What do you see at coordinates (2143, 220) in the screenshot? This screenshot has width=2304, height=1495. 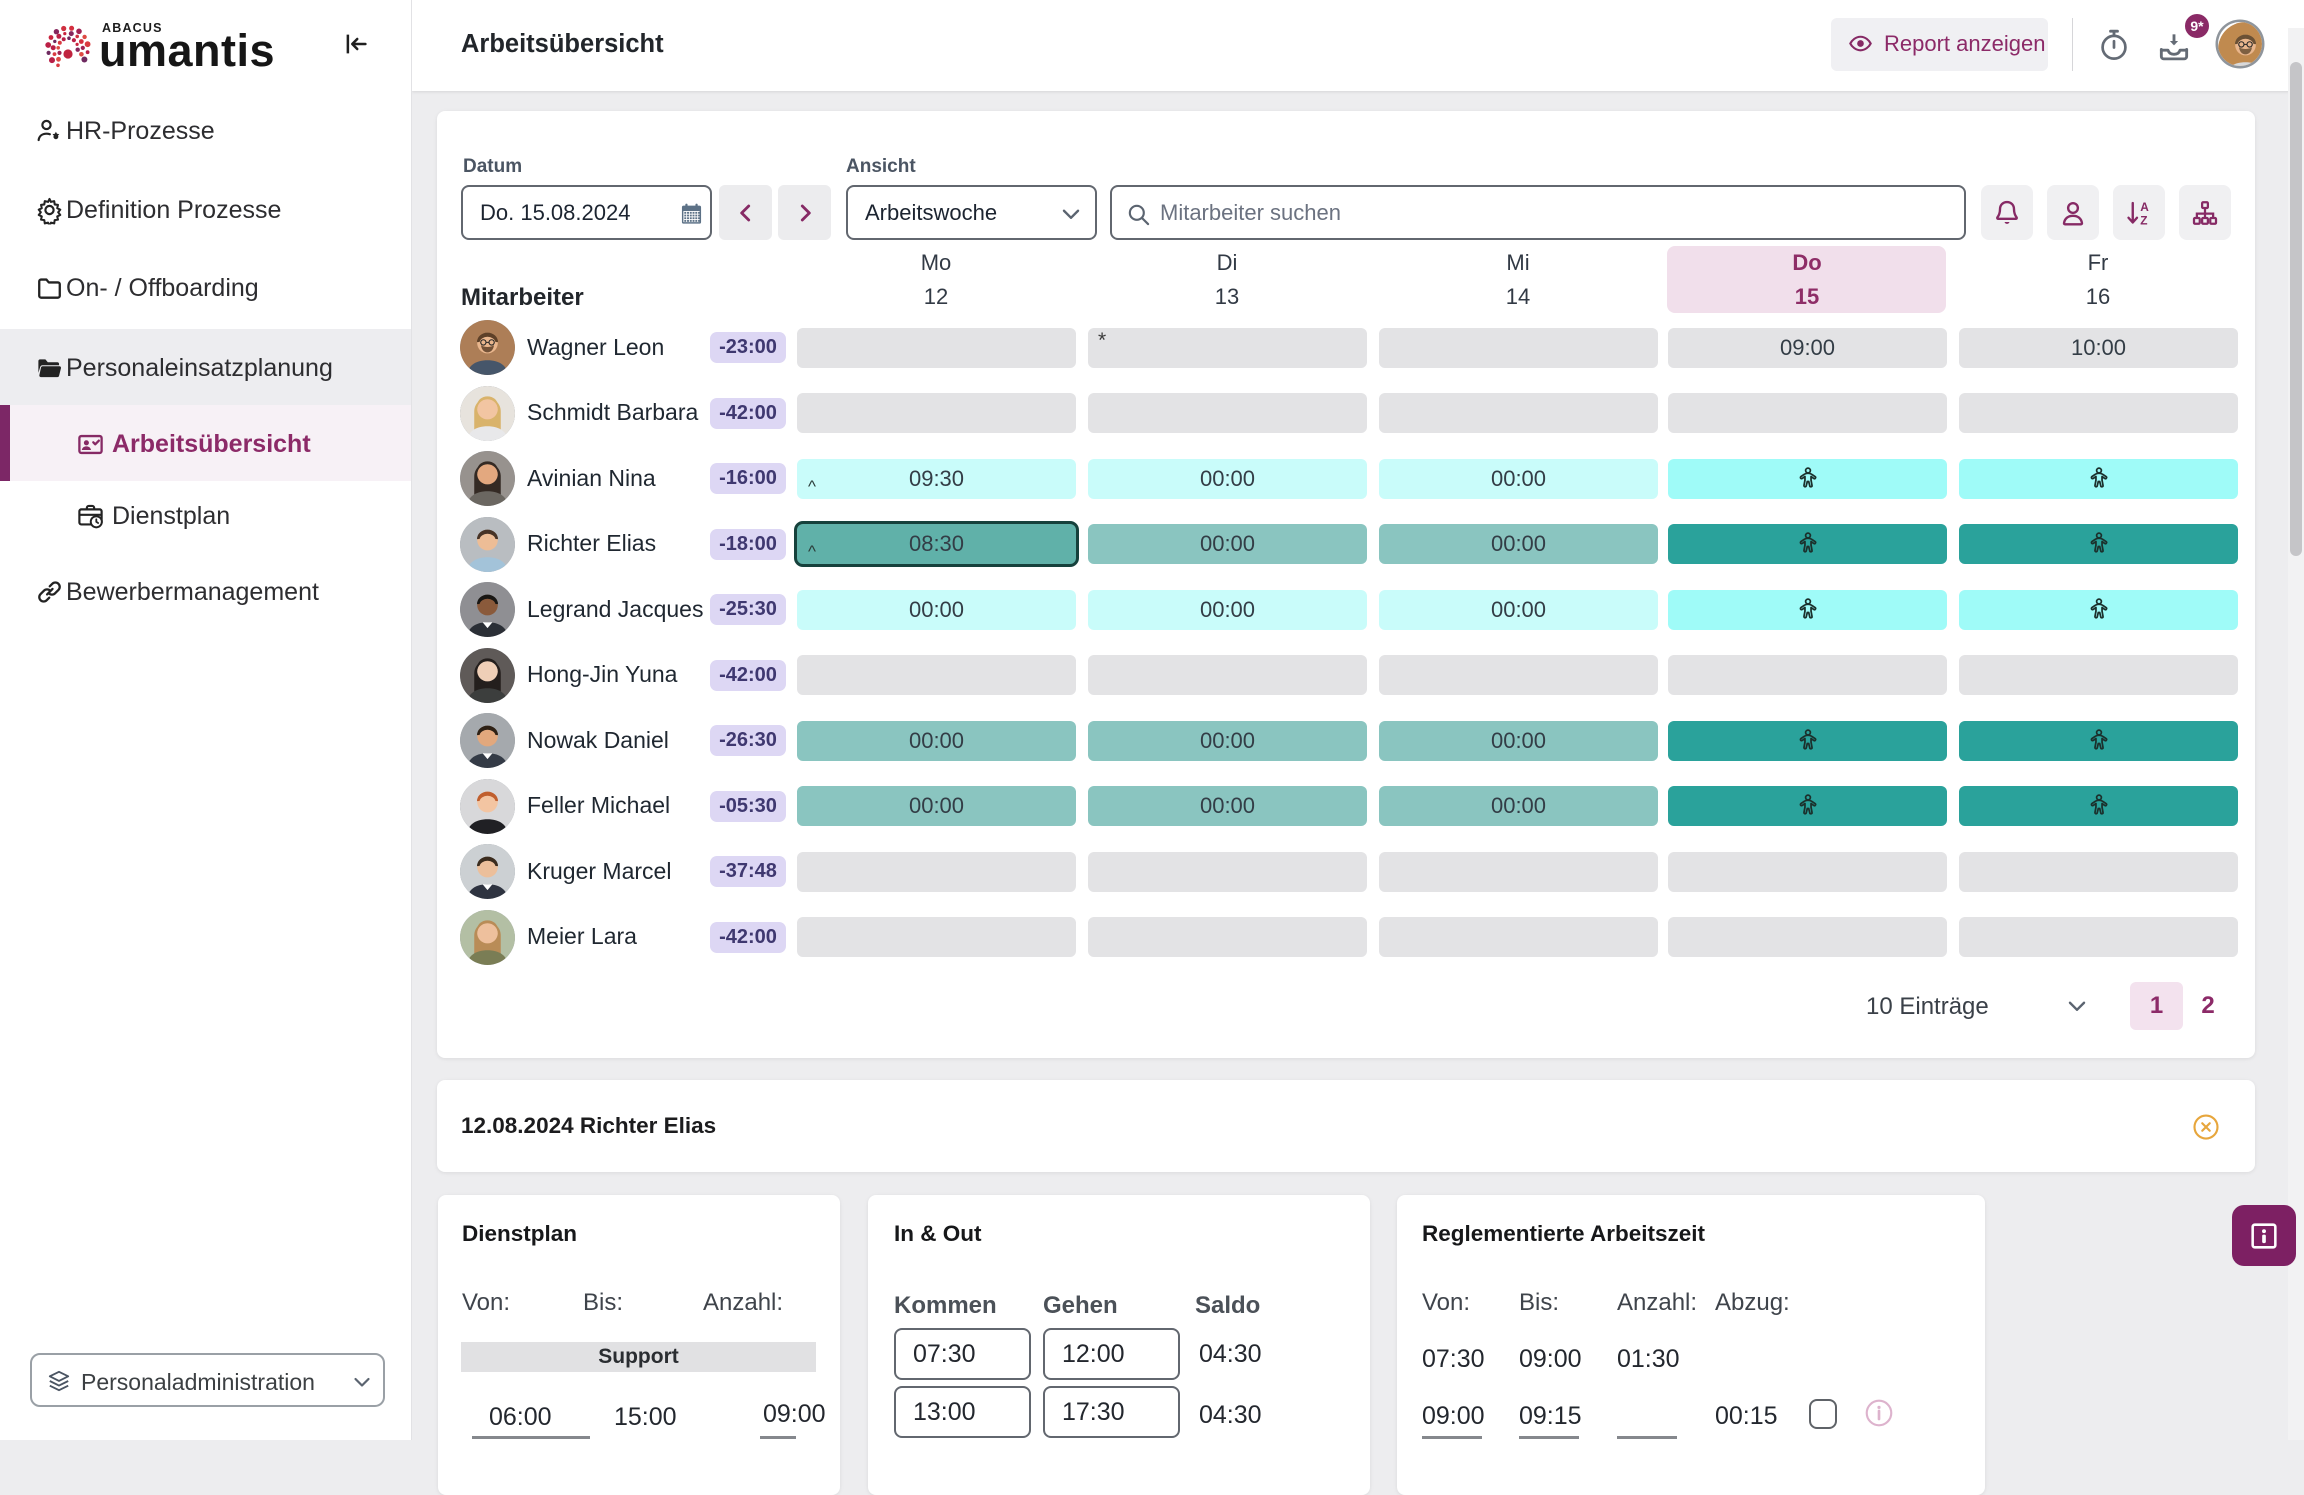 I see `svg-text: Z` at bounding box center [2143, 220].